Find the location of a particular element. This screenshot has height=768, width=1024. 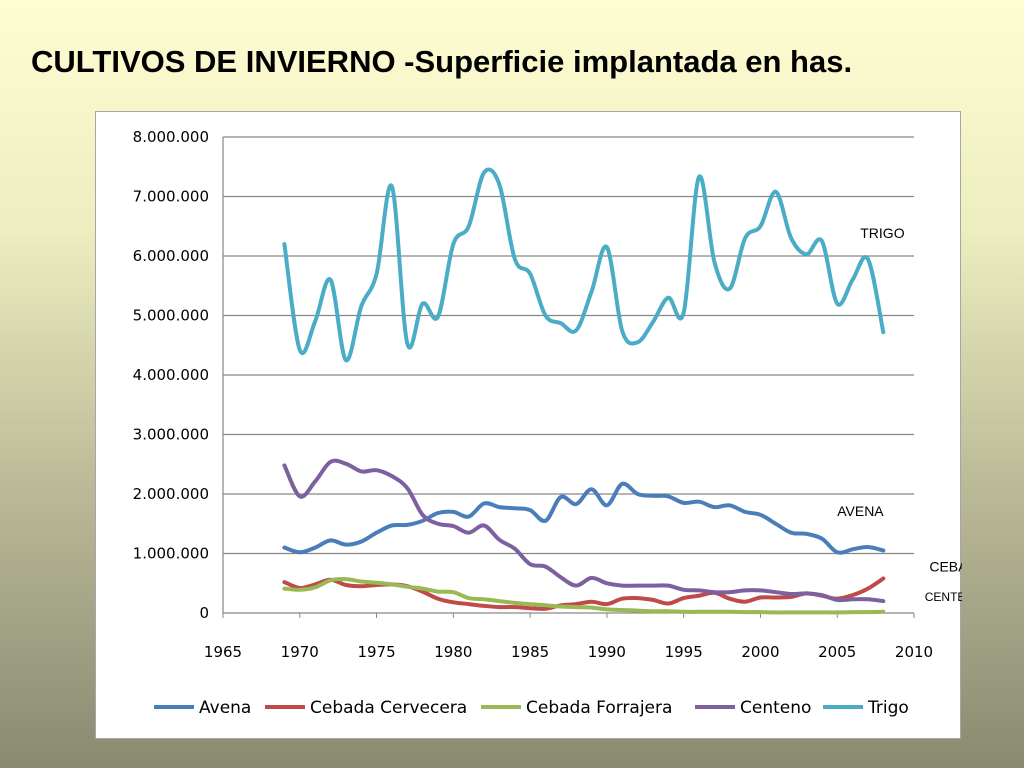

y-tick-label: 4.000.000 is located at coordinates (171, 375).